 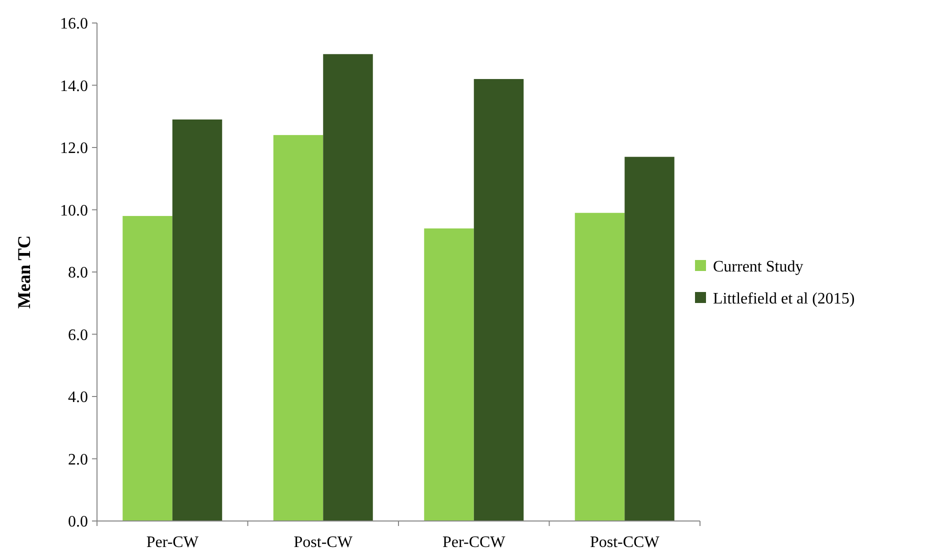 What do you see at coordinates (78, 273) in the screenshot?
I see `y-tick-label: 8.0` at bounding box center [78, 273].